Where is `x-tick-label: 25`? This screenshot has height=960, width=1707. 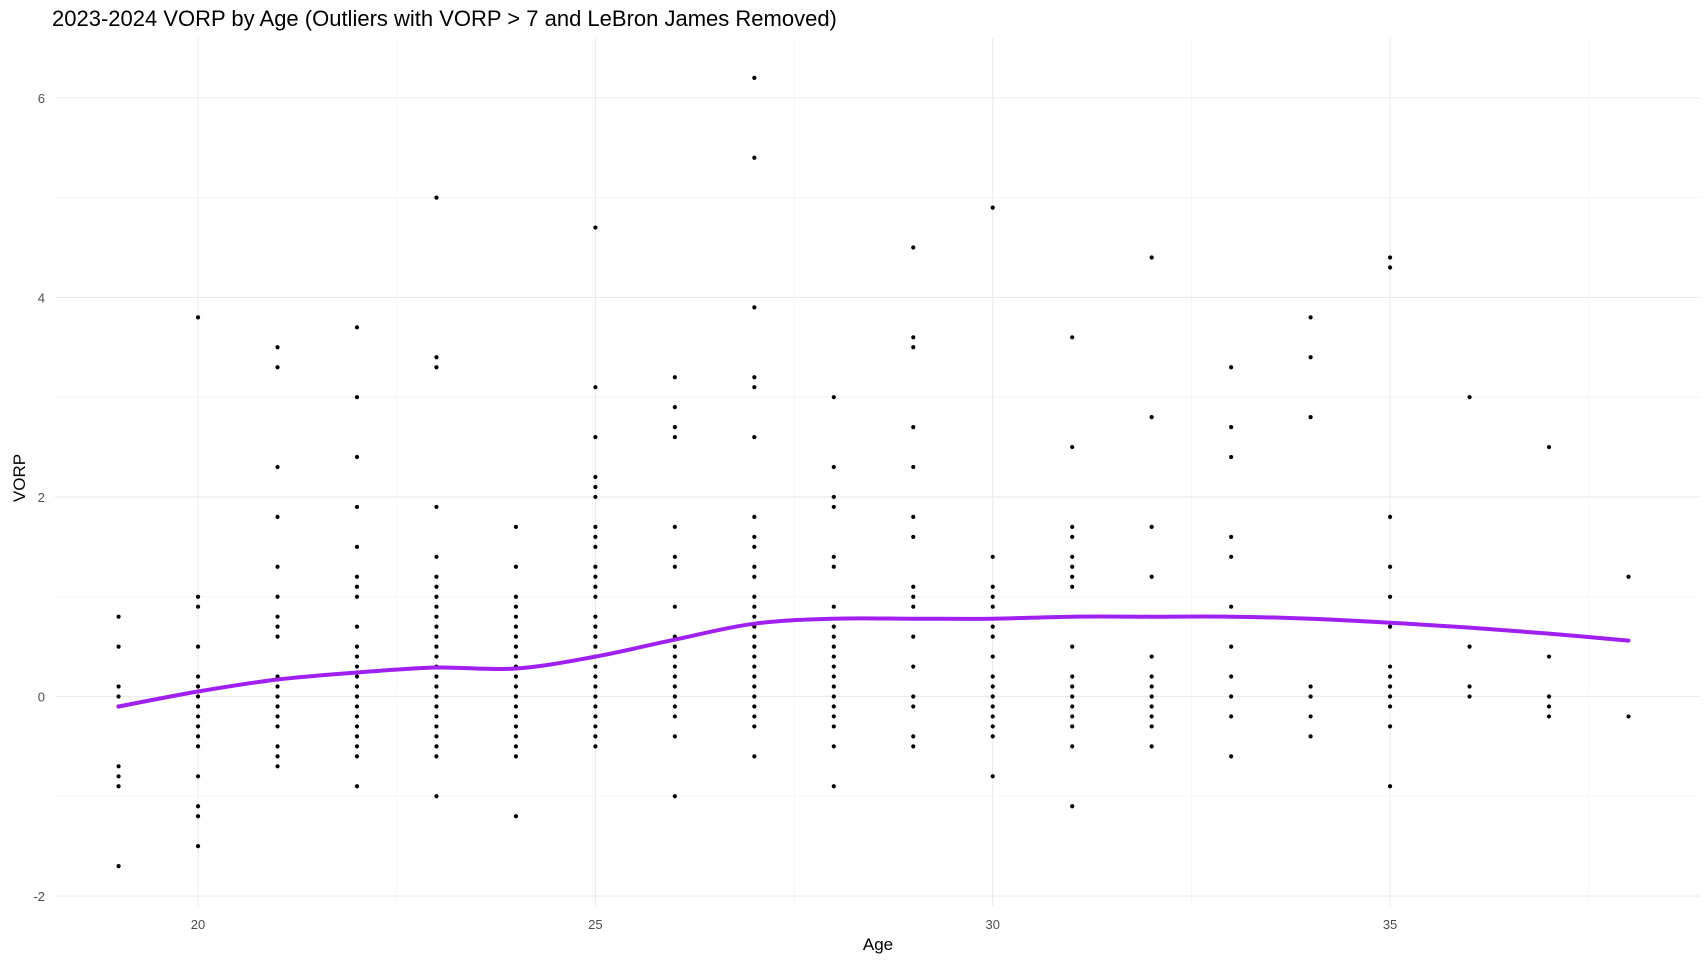 x-tick-label: 25 is located at coordinates (595, 924).